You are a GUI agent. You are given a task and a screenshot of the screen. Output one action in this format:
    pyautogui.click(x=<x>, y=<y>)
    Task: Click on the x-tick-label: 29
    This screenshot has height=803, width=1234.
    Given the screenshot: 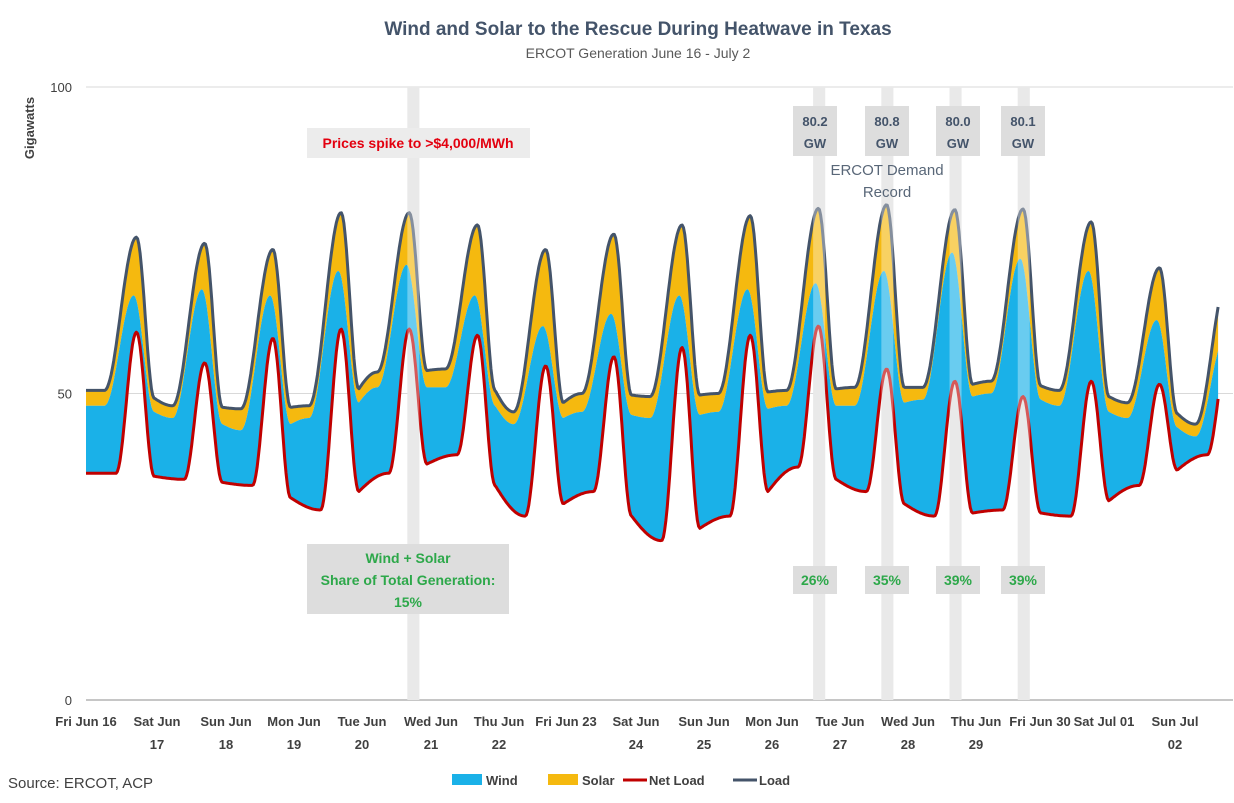 What is the action you would take?
    pyautogui.click(x=976, y=744)
    